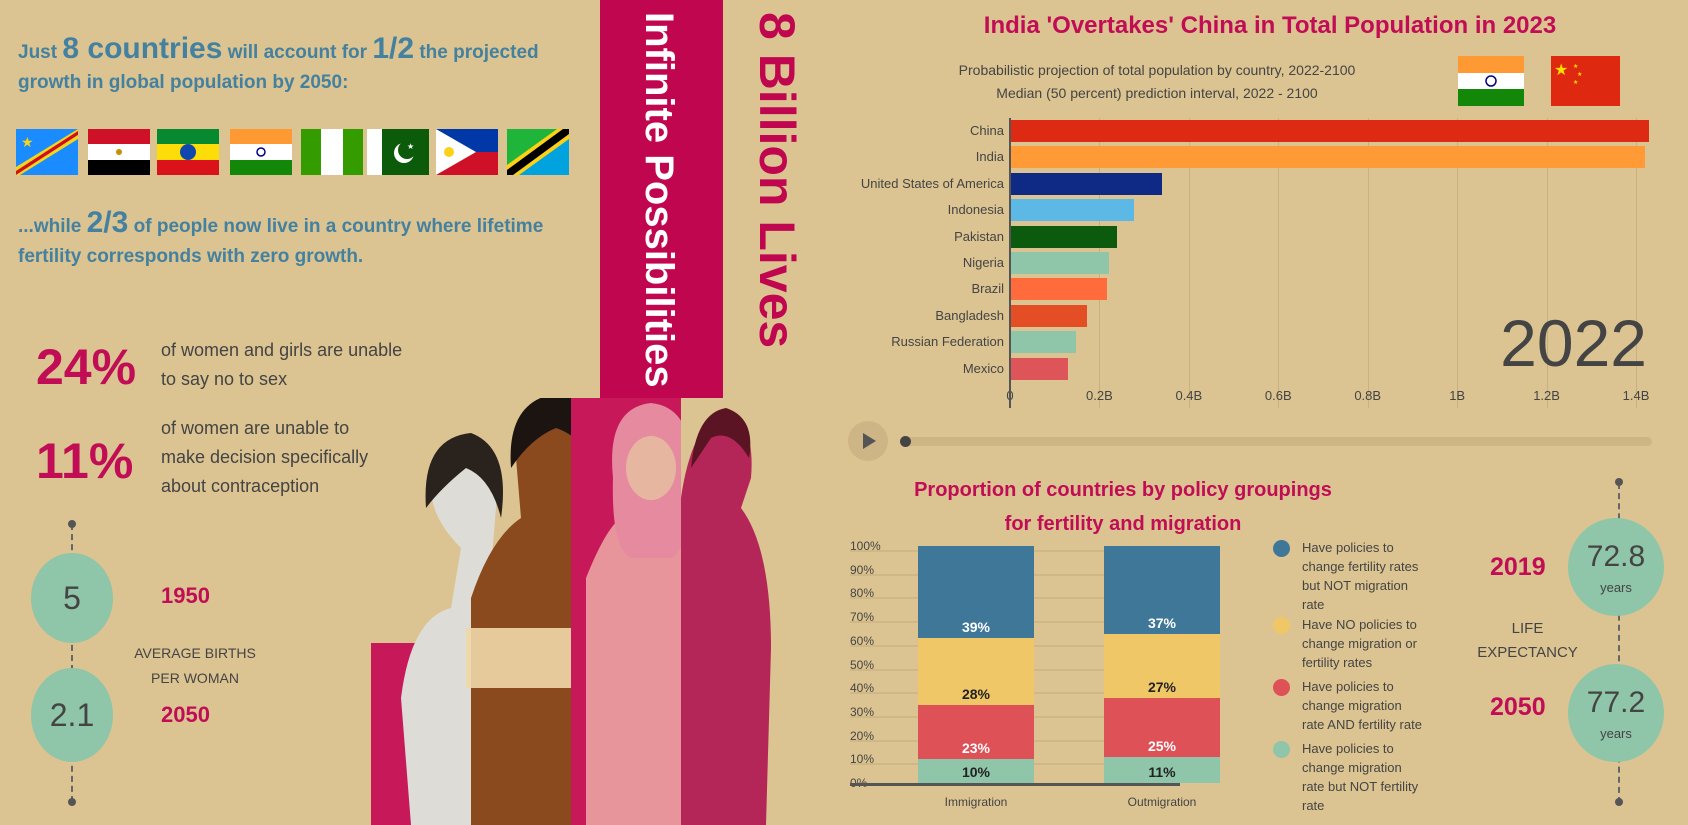  I want to click on x-tick-label: 1B, so click(1457, 395).